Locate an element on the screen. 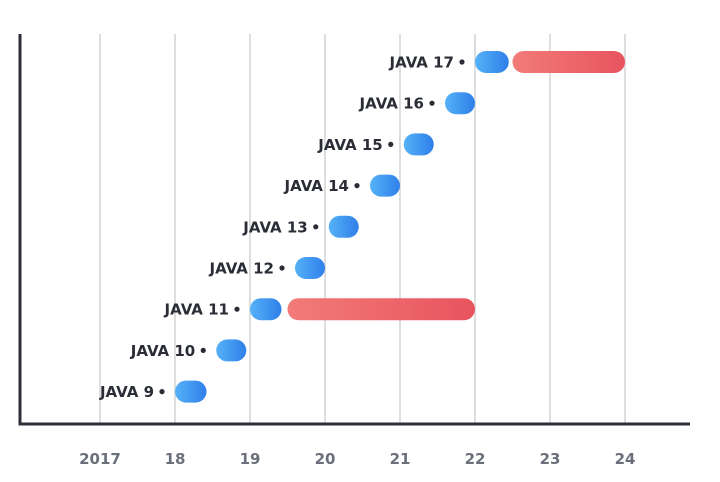  row-label: JAVA 9 is located at coordinates (126, 392).